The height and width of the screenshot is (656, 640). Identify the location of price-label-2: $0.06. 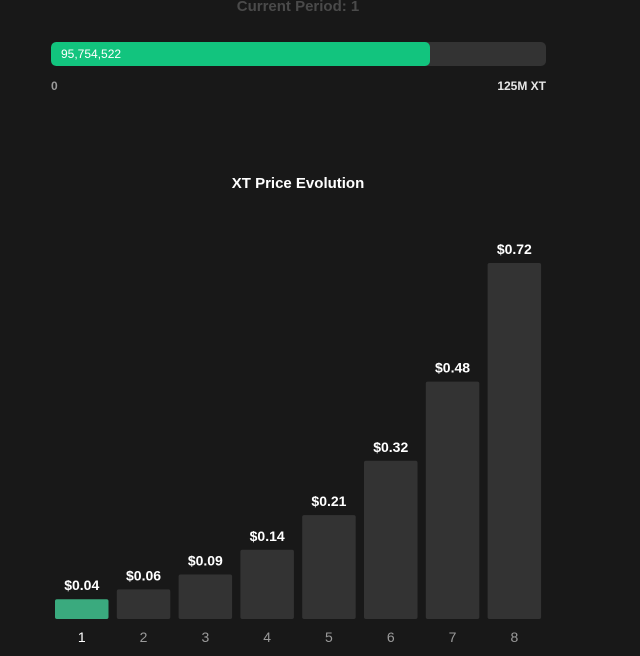
(143, 575).